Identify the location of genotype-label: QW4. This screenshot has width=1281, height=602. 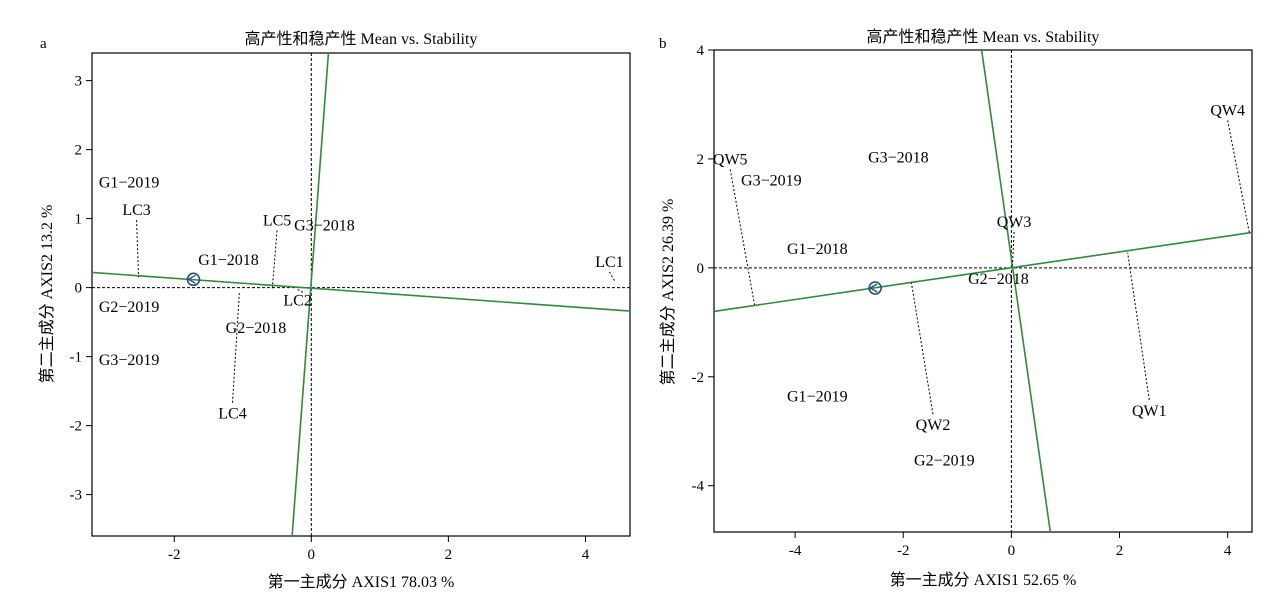
(1227, 110).